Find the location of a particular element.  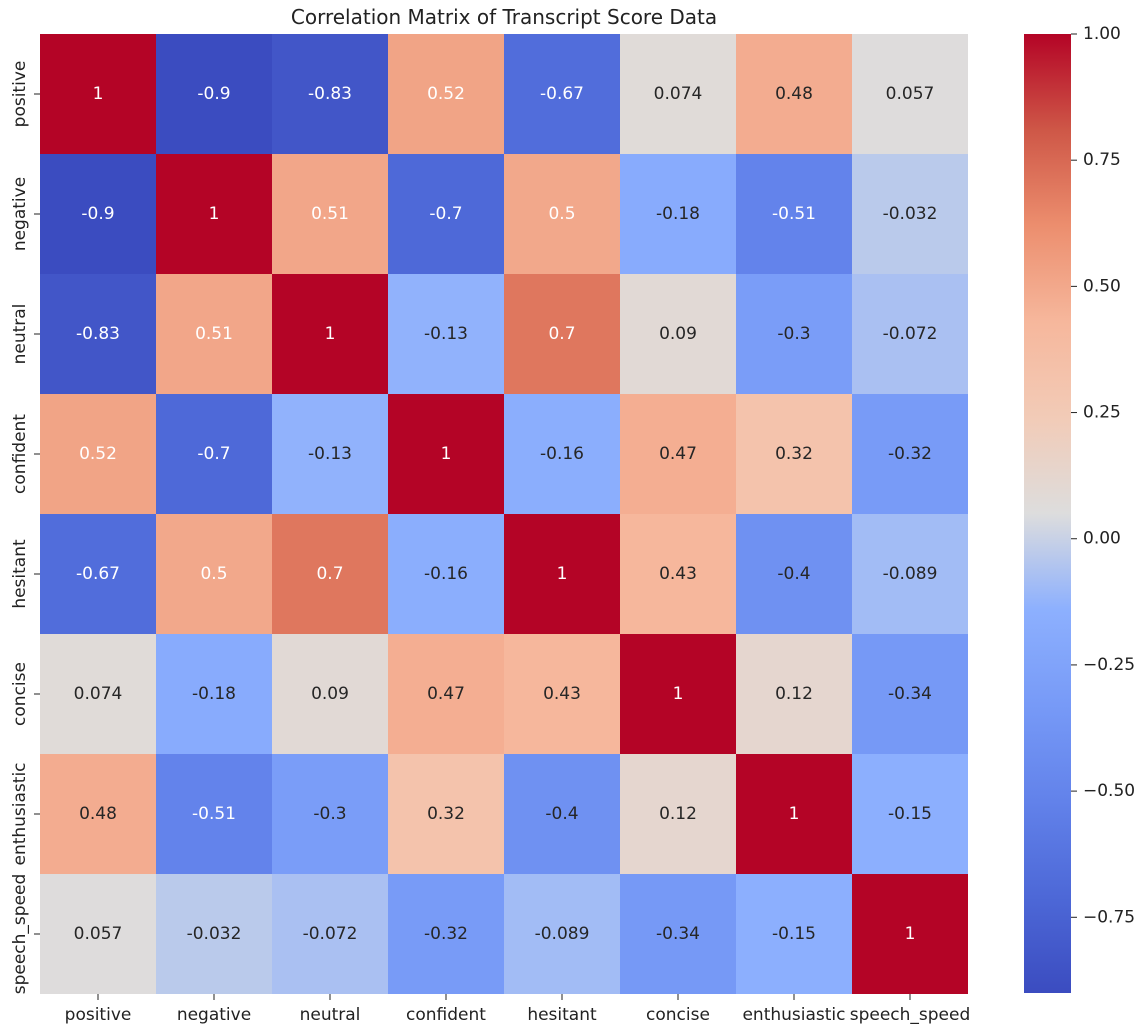

heatmap-cell-label: -0.15 is located at coordinates (794, 934).